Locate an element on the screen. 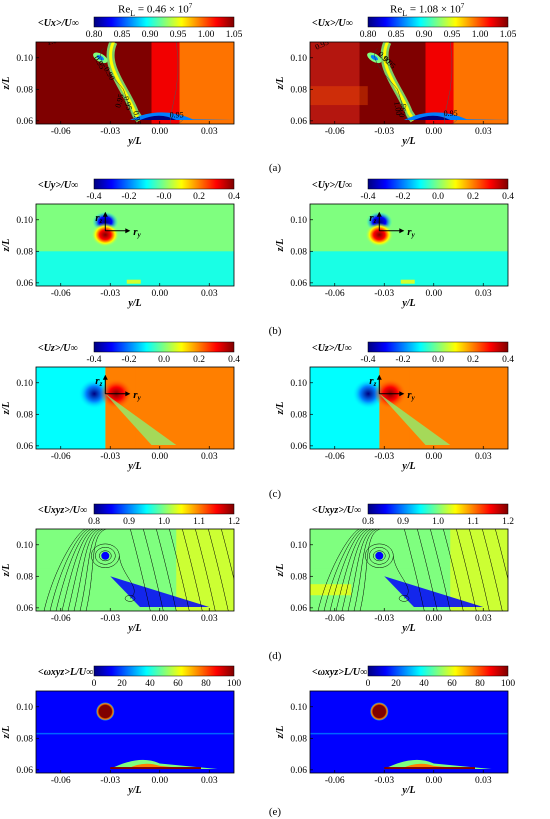 The height and width of the screenshot is (819, 550). colorbar-tick-label: 60 is located at coordinates (452, 684).